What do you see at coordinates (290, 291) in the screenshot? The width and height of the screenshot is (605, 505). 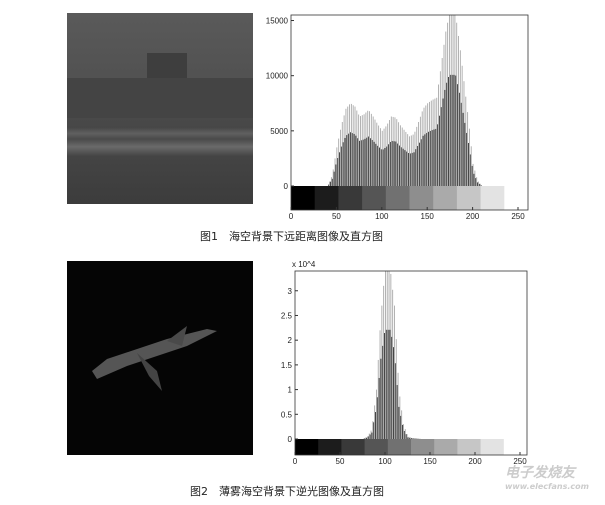 I see `y-tick-label: 3` at bounding box center [290, 291].